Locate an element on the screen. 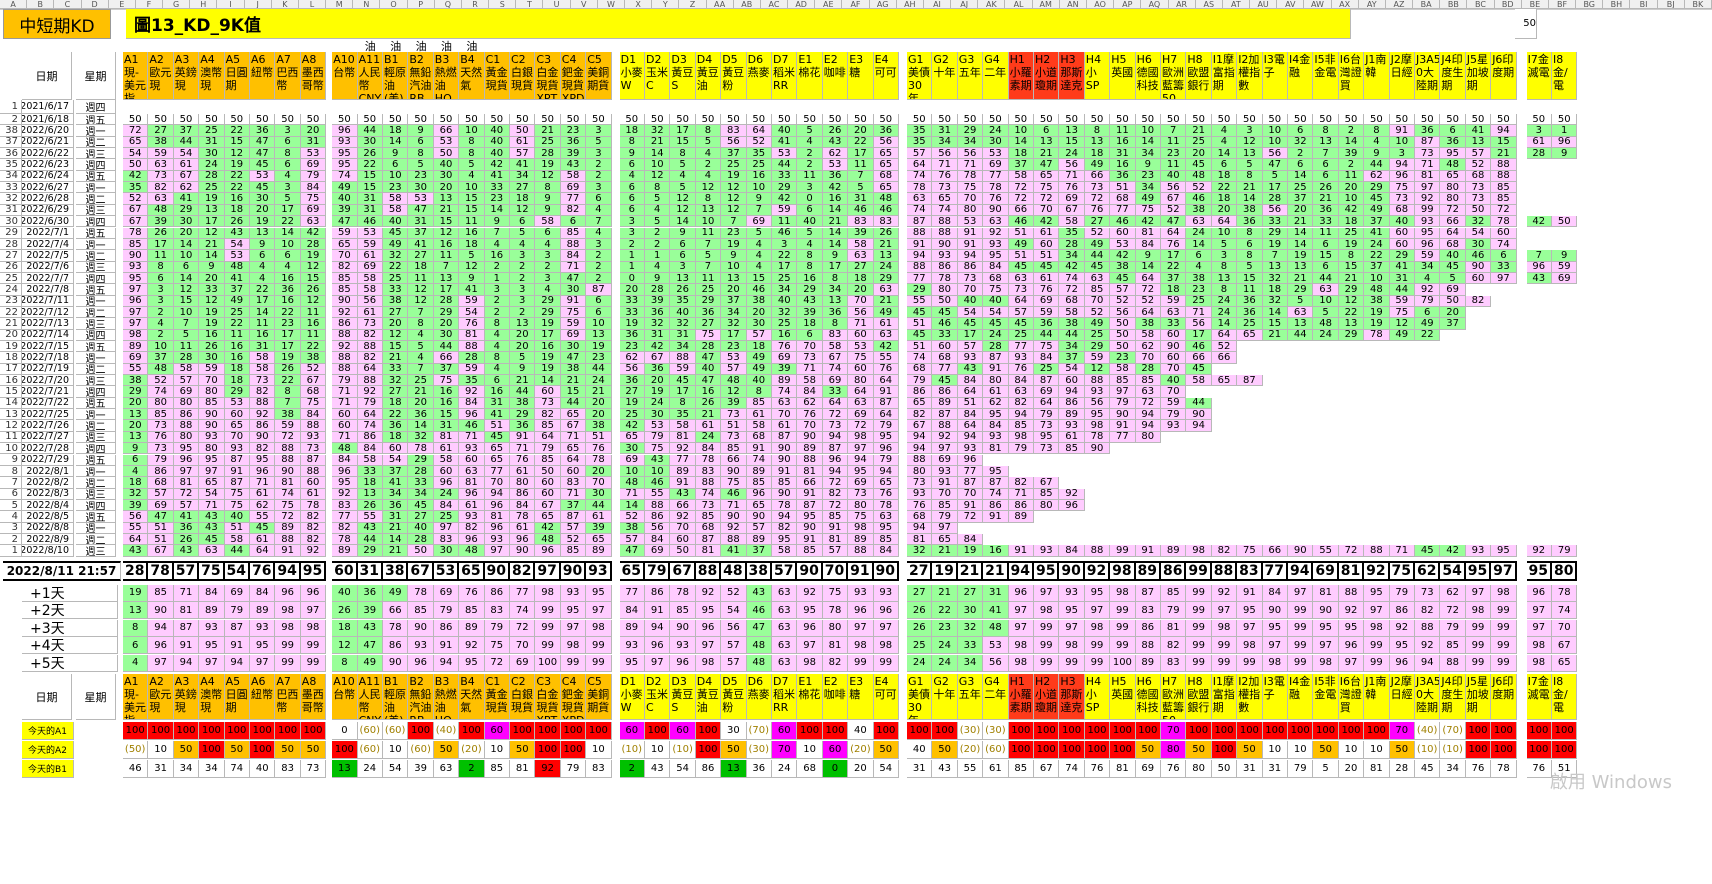  value-cell: 21 is located at coordinates (1301, 222).